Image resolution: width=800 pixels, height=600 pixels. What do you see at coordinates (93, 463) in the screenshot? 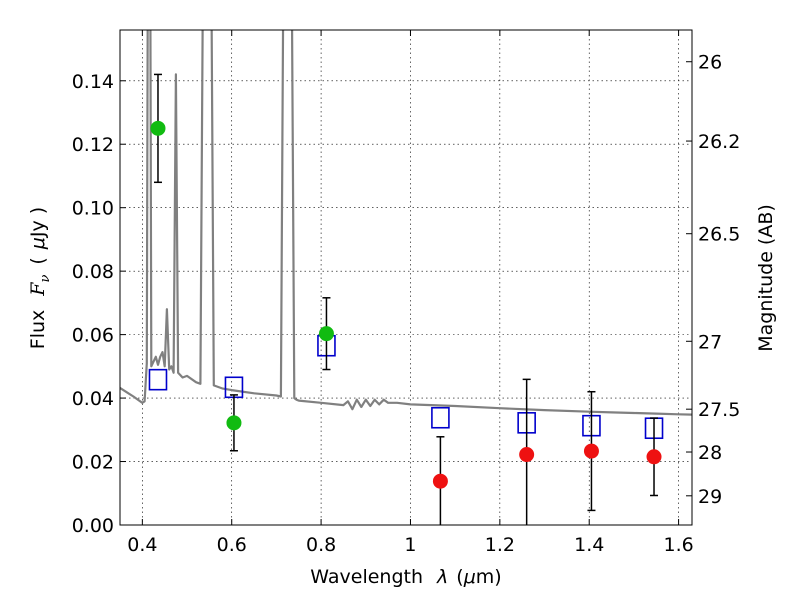
I see `y-tick-label: 0.02` at bounding box center [93, 463].